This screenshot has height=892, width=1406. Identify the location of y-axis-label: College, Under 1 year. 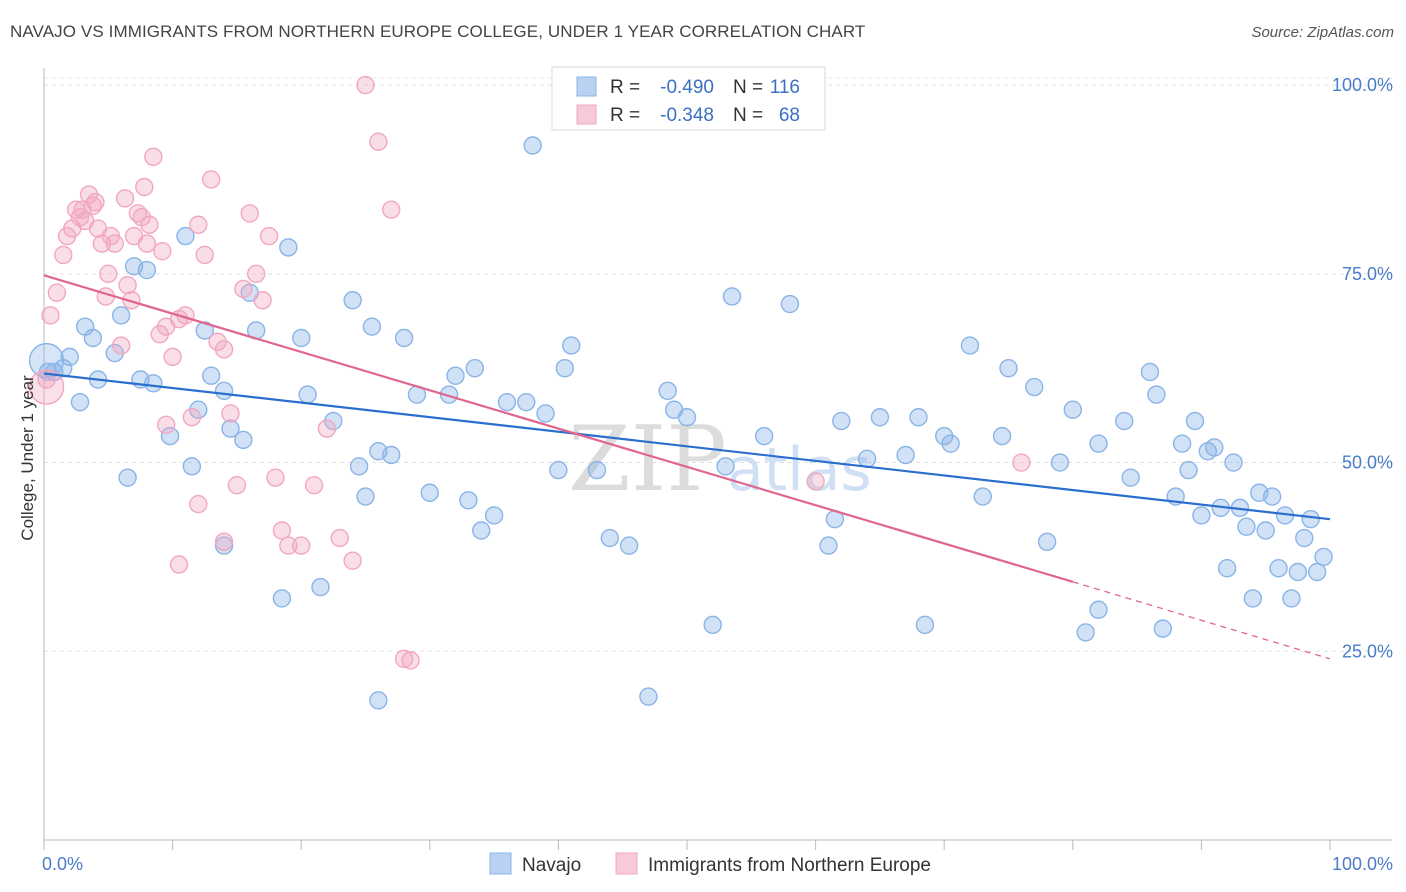
(27, 458).